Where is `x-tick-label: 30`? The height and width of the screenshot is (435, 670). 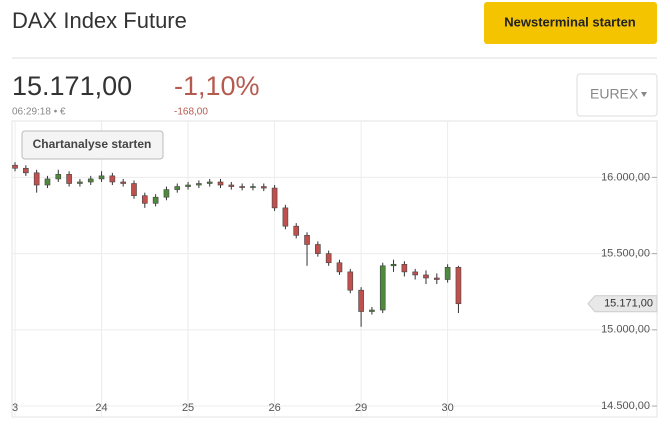
x-tick-label: 30 is located at coordinates (447, 408).